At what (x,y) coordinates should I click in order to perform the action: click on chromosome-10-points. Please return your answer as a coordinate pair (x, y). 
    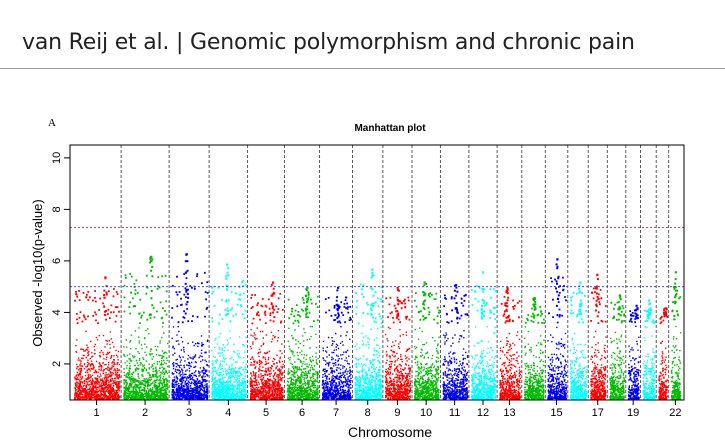
    Looking at the image, I should click on (427, 341).